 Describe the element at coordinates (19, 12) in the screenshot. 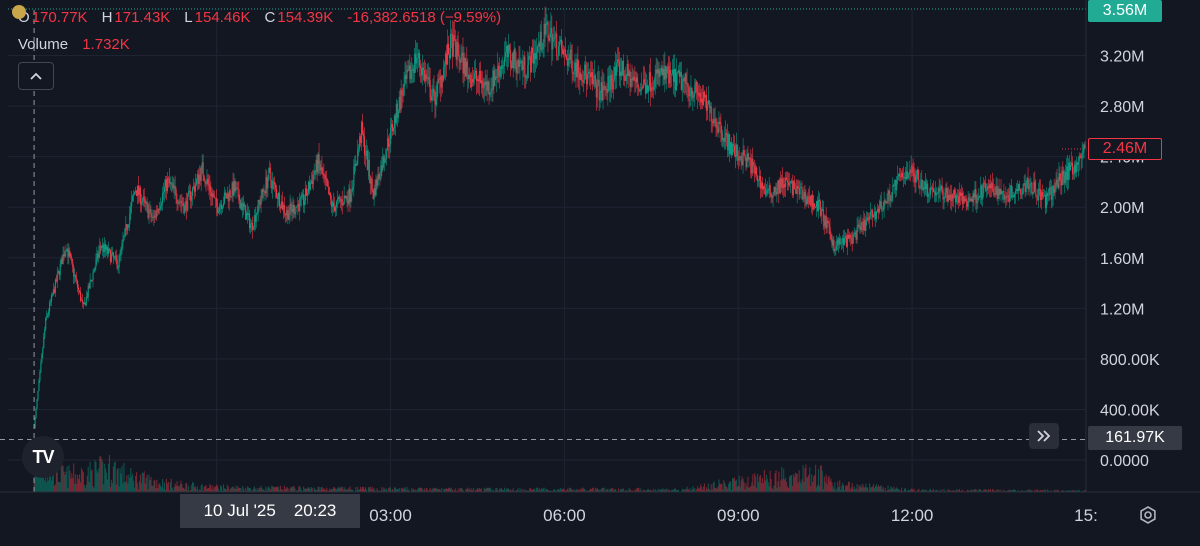

I see `symbol-icon` at that location.